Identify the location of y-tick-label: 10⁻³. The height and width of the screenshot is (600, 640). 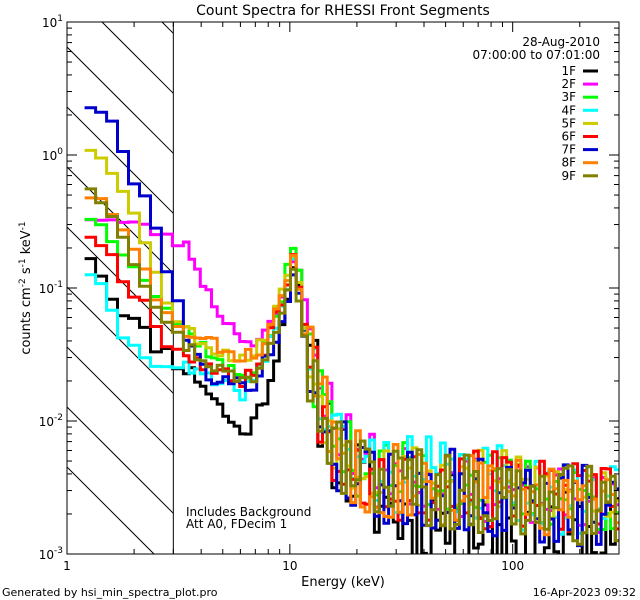
(51, 554).